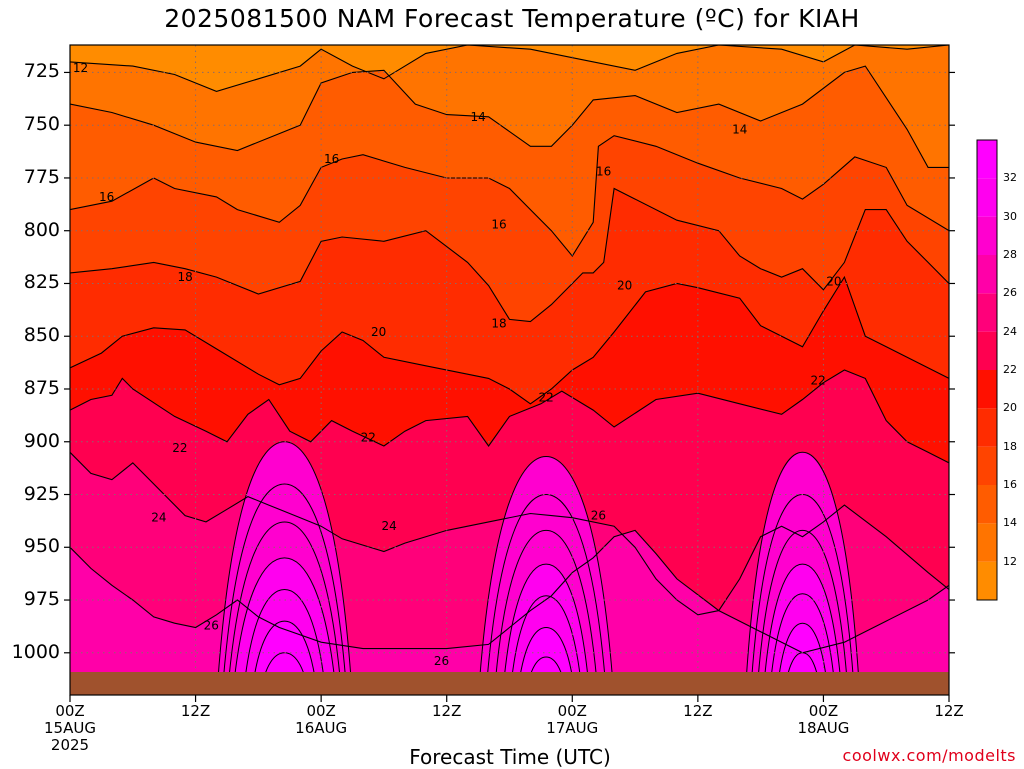 The width and height of the screenshot is (1024, 769). I want to click on y-tick-label: 725, so click(41, 71).